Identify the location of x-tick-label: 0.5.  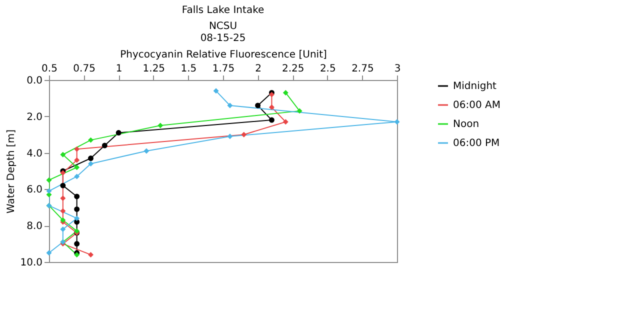
(50, 69).